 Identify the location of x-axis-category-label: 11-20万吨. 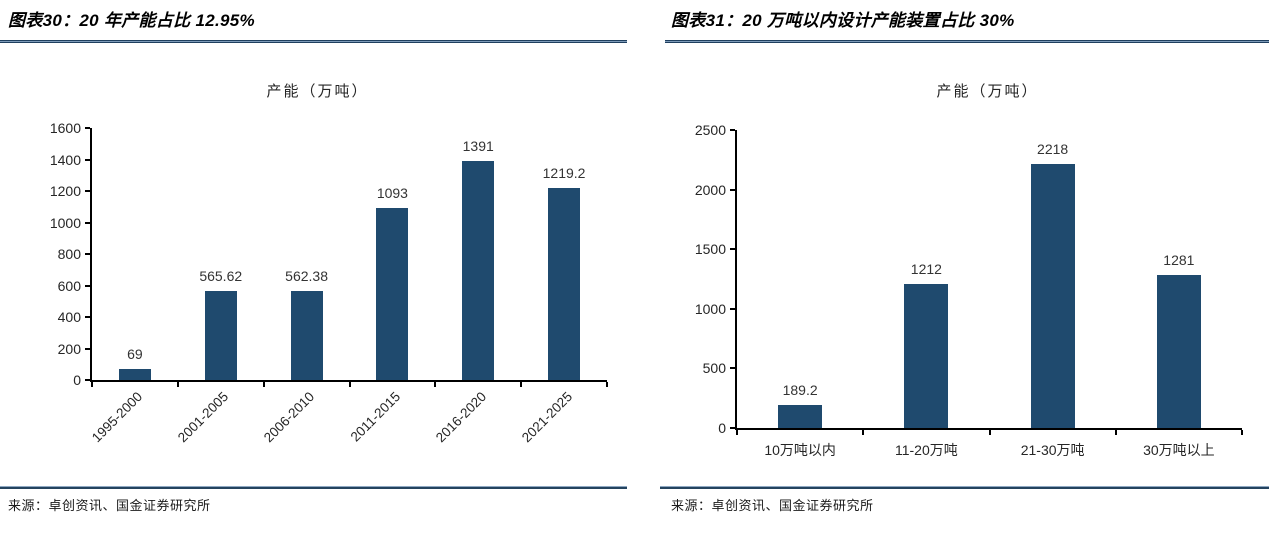
(926, 450).